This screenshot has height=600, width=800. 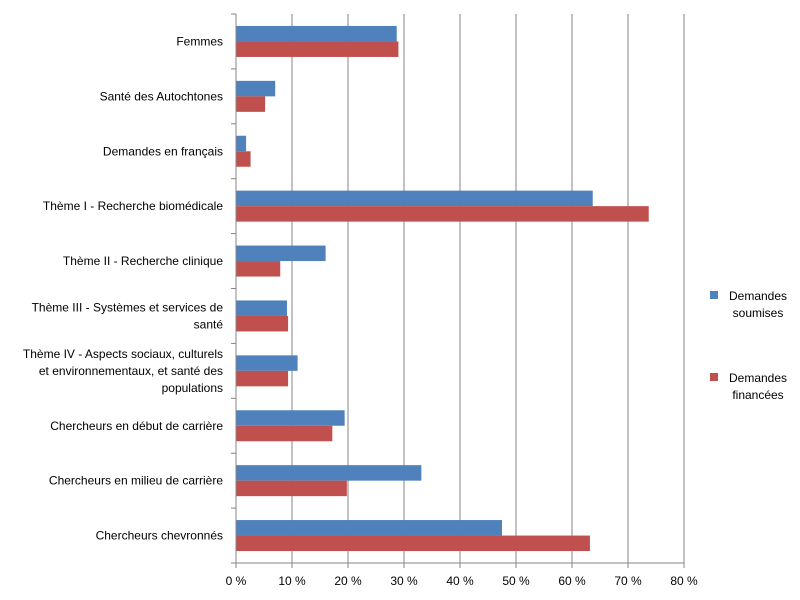 What do you see at coordinates (159, 536) in the screenshot?
I see `category-label: Chercheurs chevronnés` at bounding box center [159, 536].